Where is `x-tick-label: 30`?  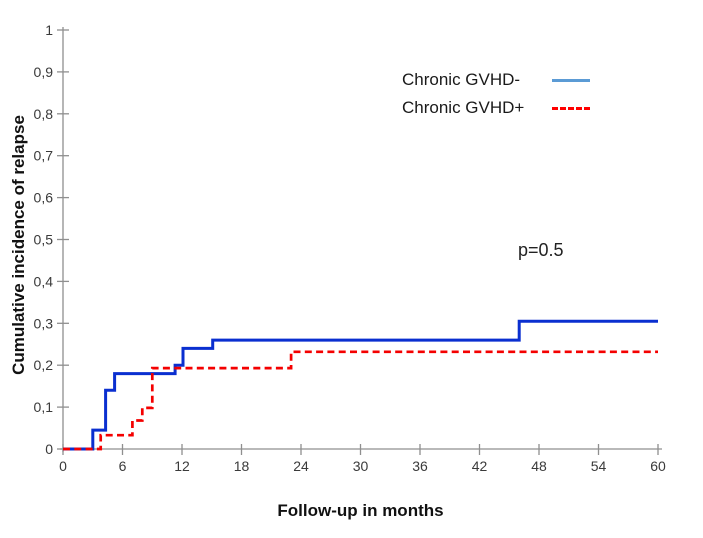
x-tick-label: 30 is located at coordinates (361, 466).